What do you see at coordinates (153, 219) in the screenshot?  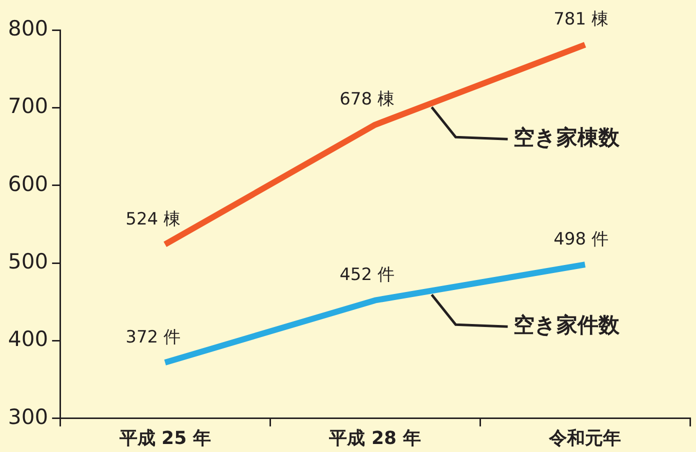 I see `data-label: 524 棟` at bounding box center [153, 219].